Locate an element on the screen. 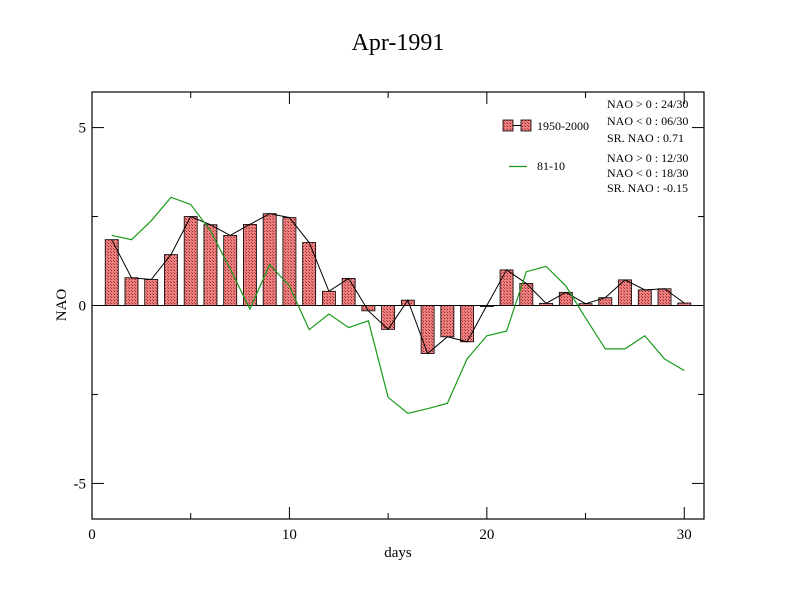 The width and height of the screenshot is (792, 612). stat-81-10-sr: SR. NAO : -0.15 is located at coordinates (647, 188).